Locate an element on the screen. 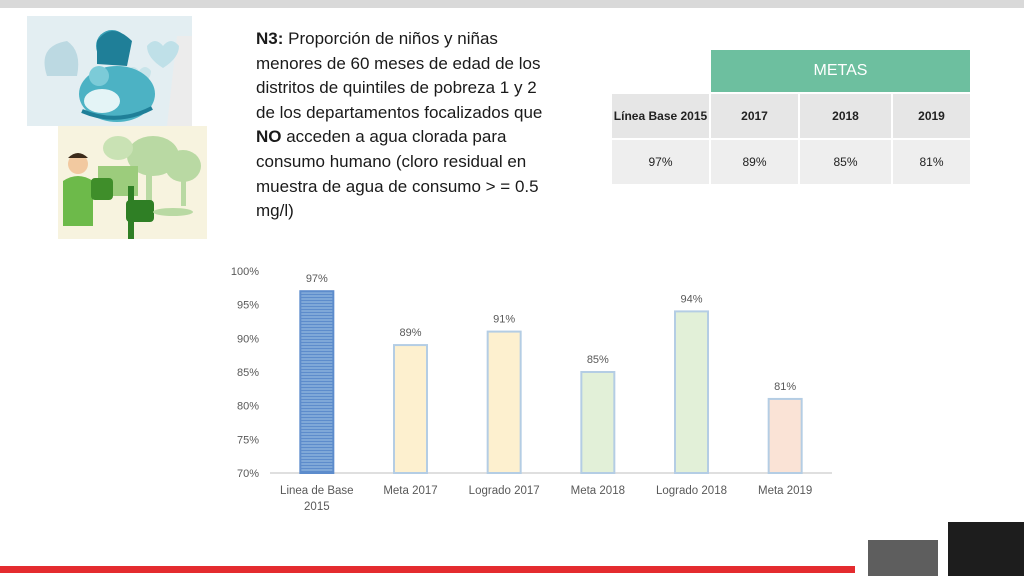  meta-value: 89% is located at coordinates (754, 162).